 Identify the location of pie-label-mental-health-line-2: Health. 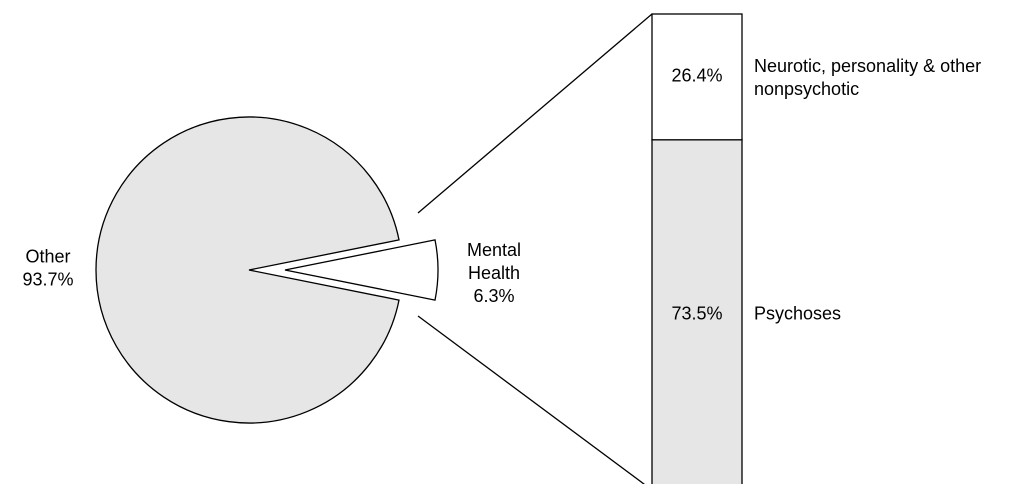
(494, 273).